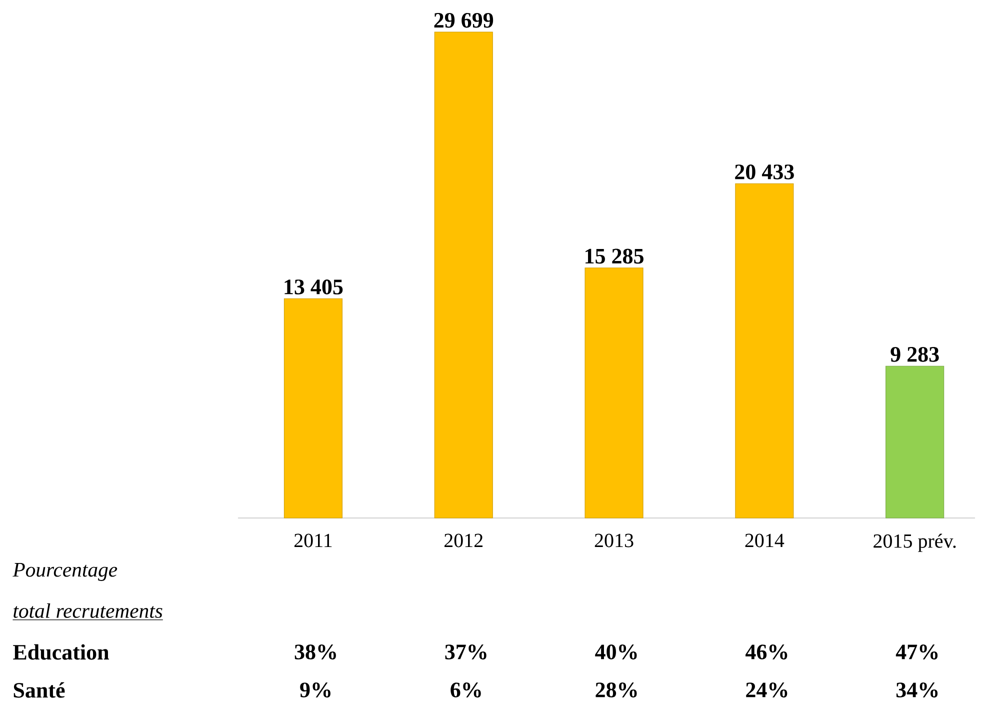 This screenshot has height=705, width=988. What do you see at coordinates (917, 652) in the screenshot?
I see `text: 47%` at bounding box center [917, 652].